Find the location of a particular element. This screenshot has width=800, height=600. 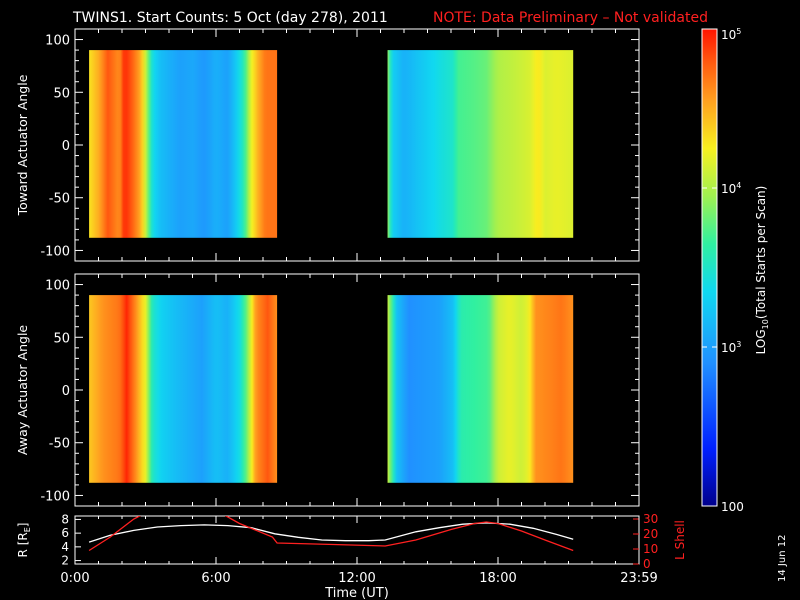

colorbar-tick-label: 10³ is located at coordinates (731, 347).